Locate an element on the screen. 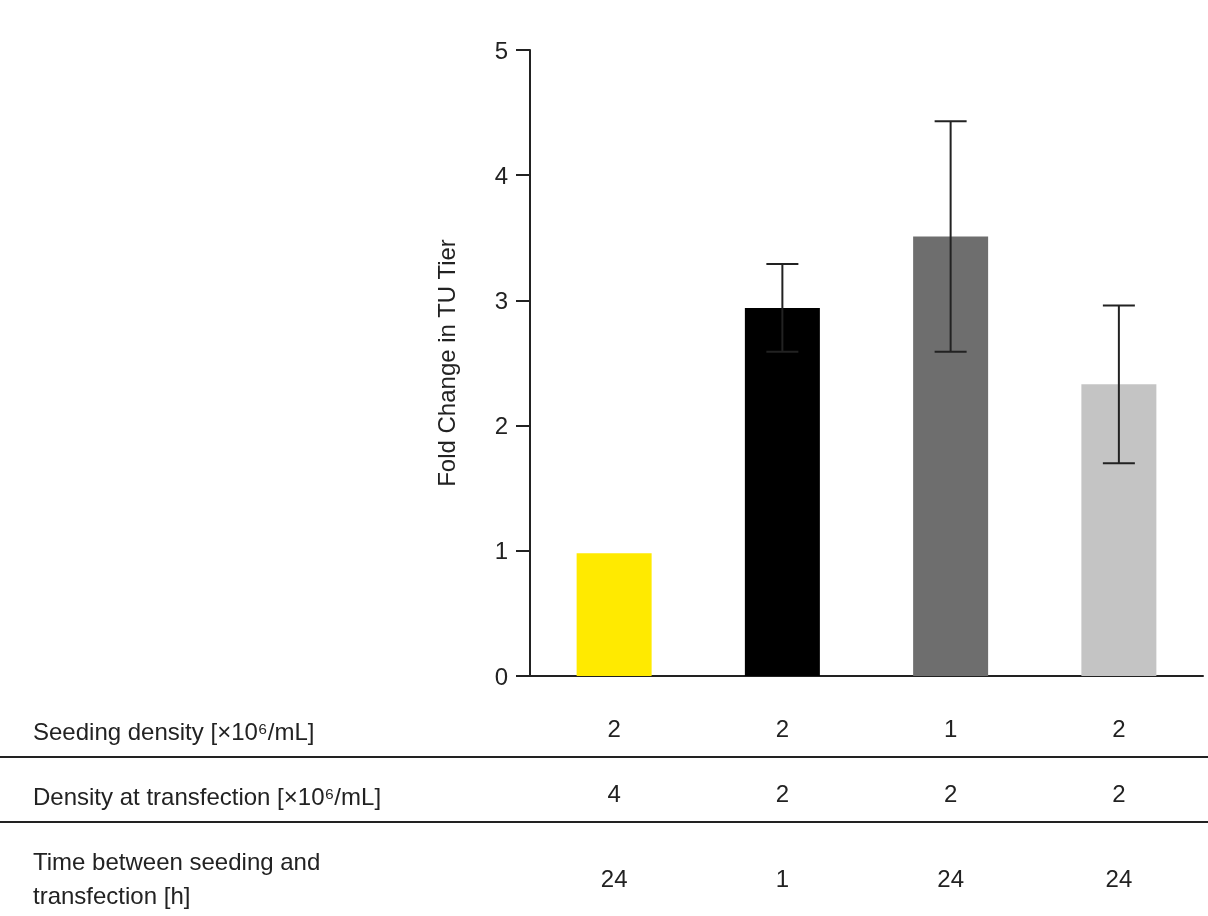 Image resolution: width=1208 pixels, height=916 pixels. y-tick-label: 2 is located at coordinates (501, 426).